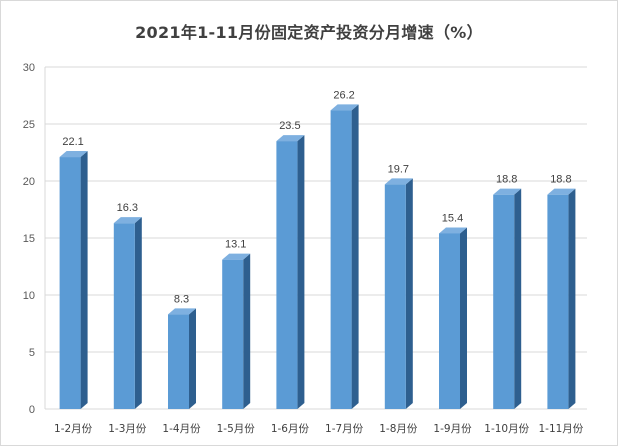 Image resolution: width=618 pixels, height=446 pixels. What do you see at coordinates (72, 142) in the screenshot?
I see `data-label: 22.1` at bounding box center [72, 142].